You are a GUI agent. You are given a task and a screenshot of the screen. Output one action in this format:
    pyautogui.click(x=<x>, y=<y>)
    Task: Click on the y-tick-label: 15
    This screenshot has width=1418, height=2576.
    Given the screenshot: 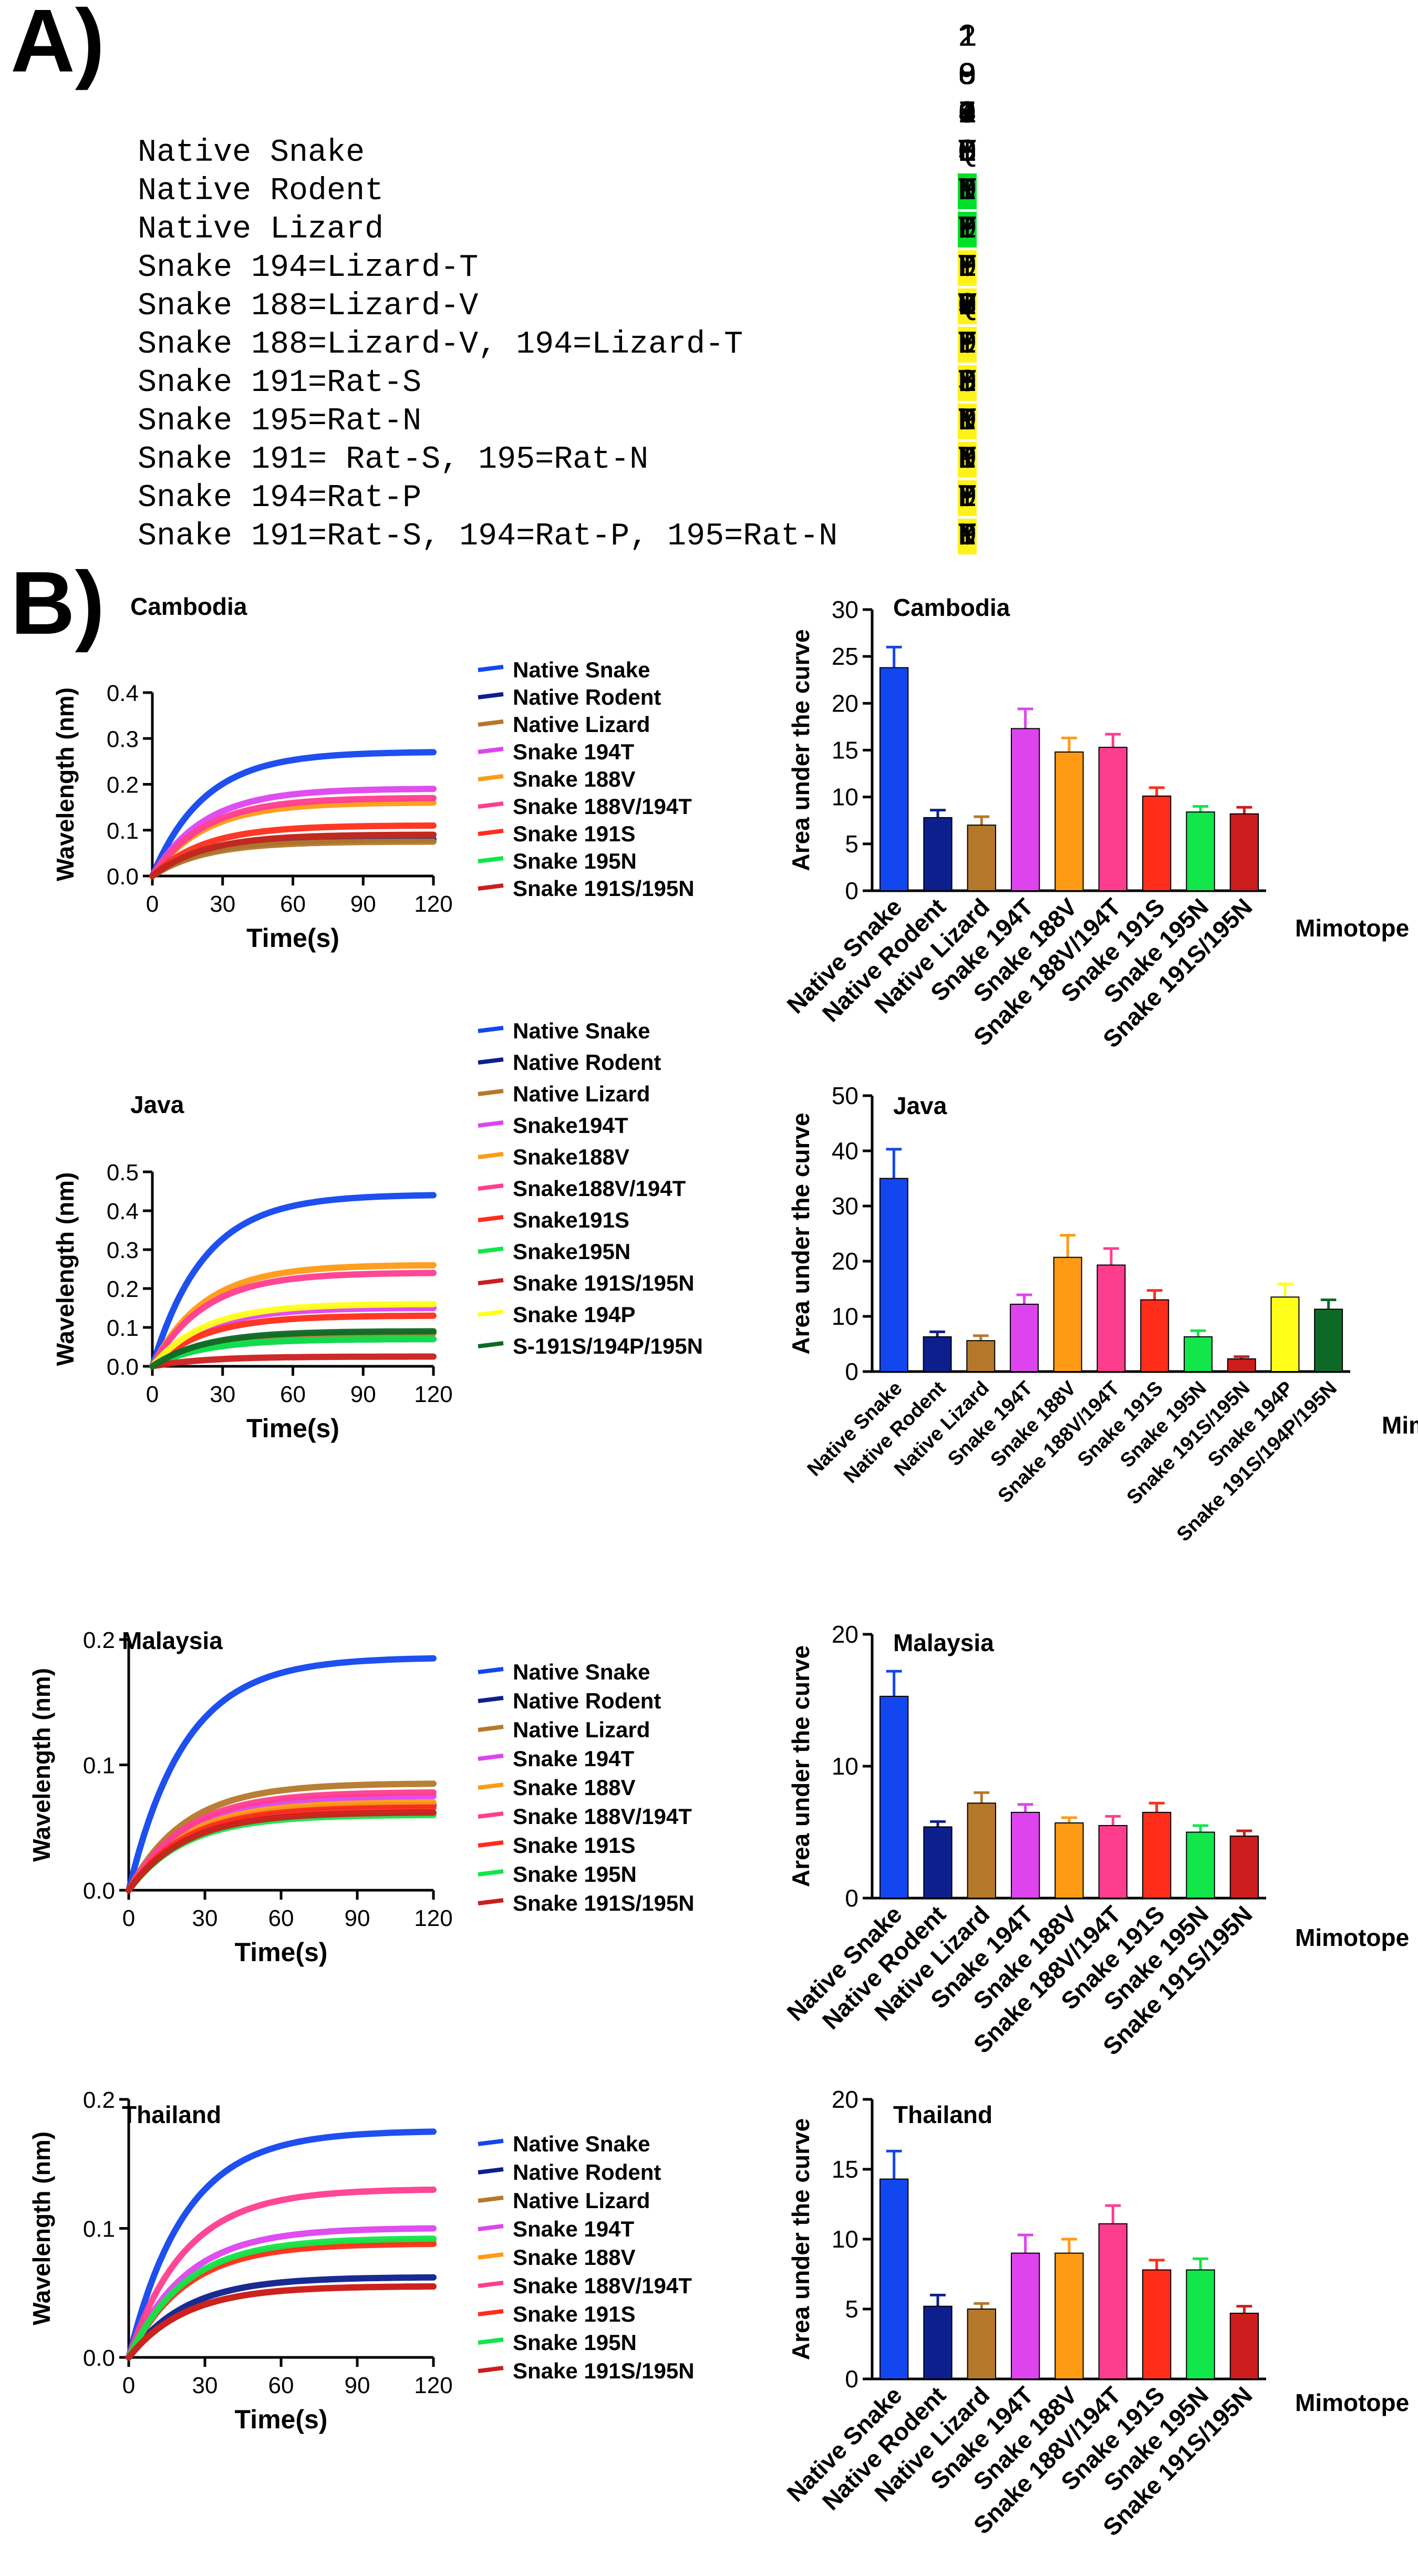 What is the action you would take?
    pyautogui.click(x=845, y=750)
    